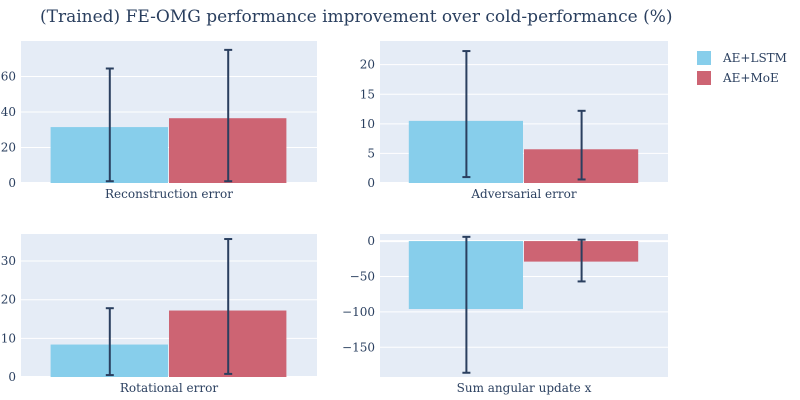 Image resolution: width=800 pixels, height=400 pixels. I want to click on y-tick-label: 60, so click(8, 77).